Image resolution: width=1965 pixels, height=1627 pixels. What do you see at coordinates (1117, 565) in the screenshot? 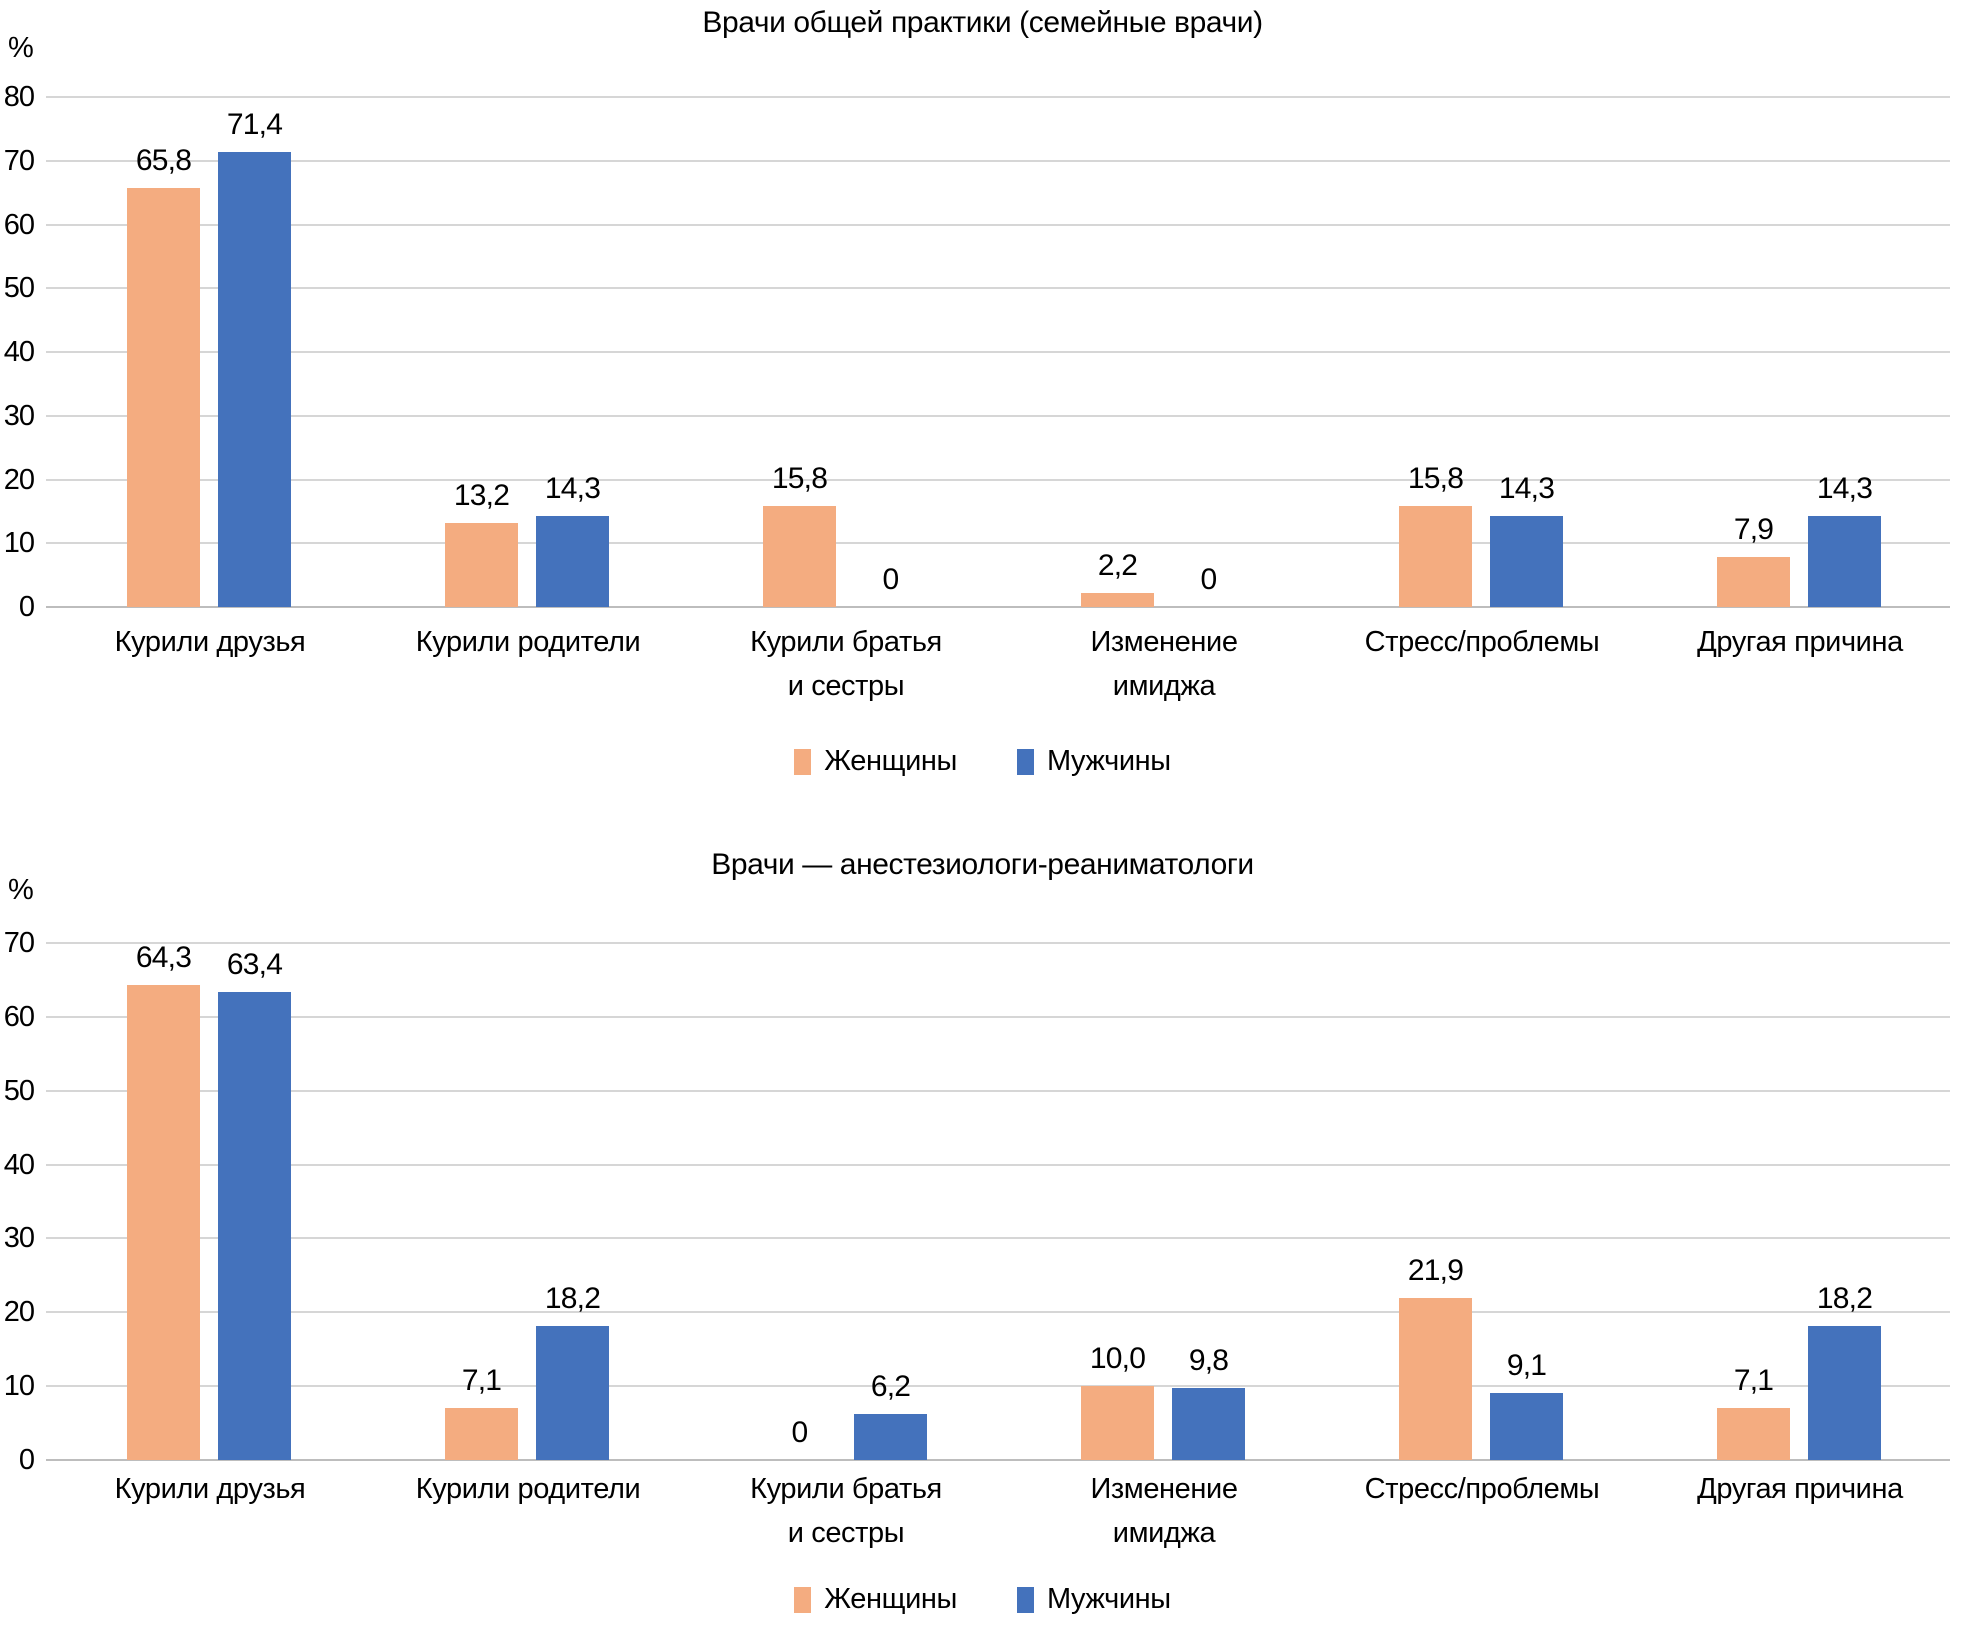
I see `bar-value-label: 2,2` at bounding box center [1117, 565].